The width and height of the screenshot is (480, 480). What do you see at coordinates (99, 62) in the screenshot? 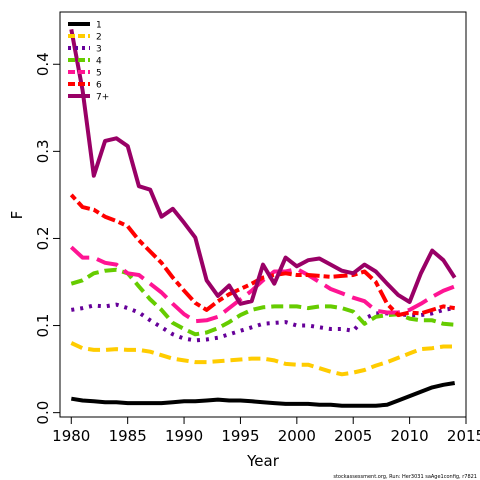
I see `legend-label-3: 4` at bounding box center [99, 62].